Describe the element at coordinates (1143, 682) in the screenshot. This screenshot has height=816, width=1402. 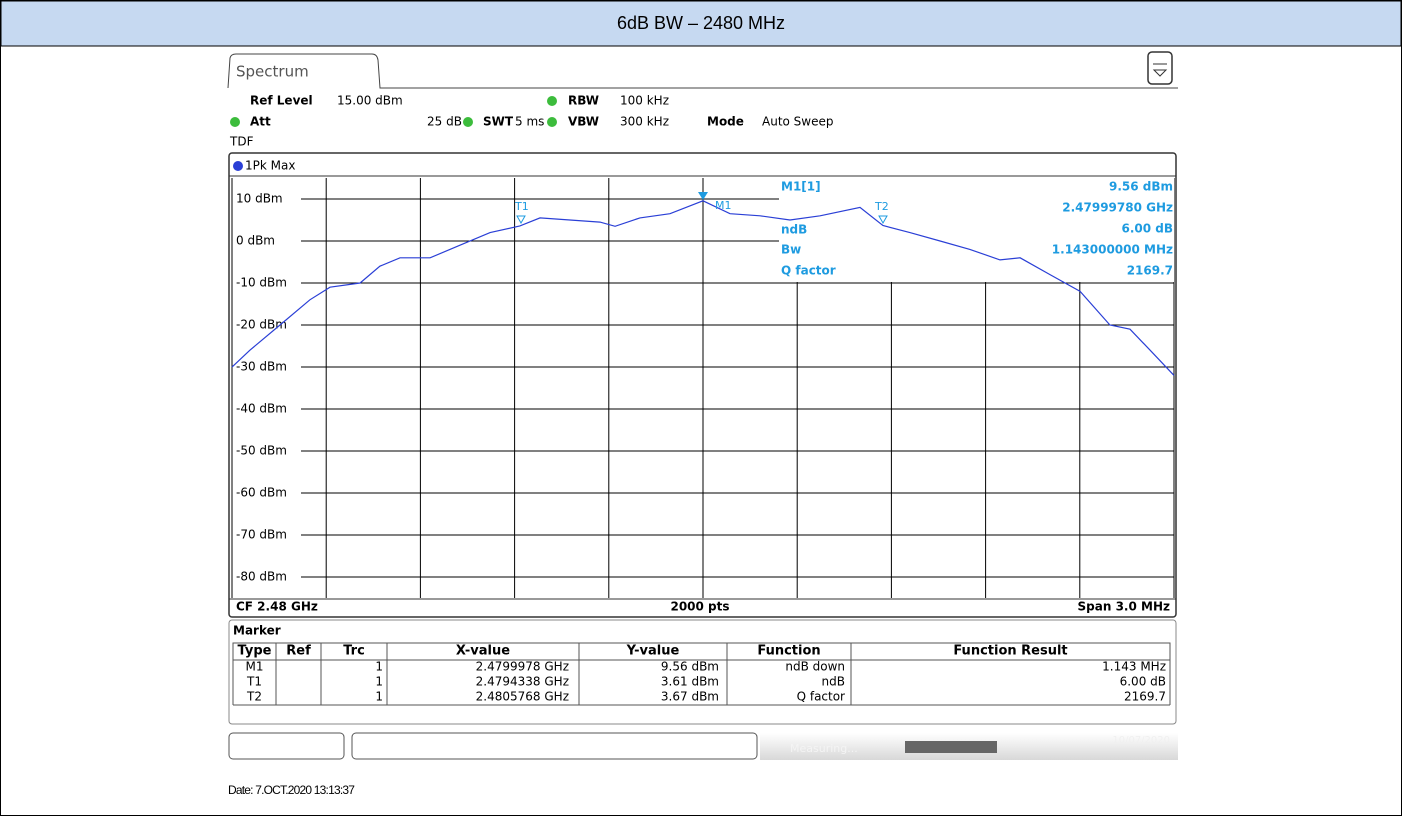
I see `table-cell: 6.00 dB` at that location.